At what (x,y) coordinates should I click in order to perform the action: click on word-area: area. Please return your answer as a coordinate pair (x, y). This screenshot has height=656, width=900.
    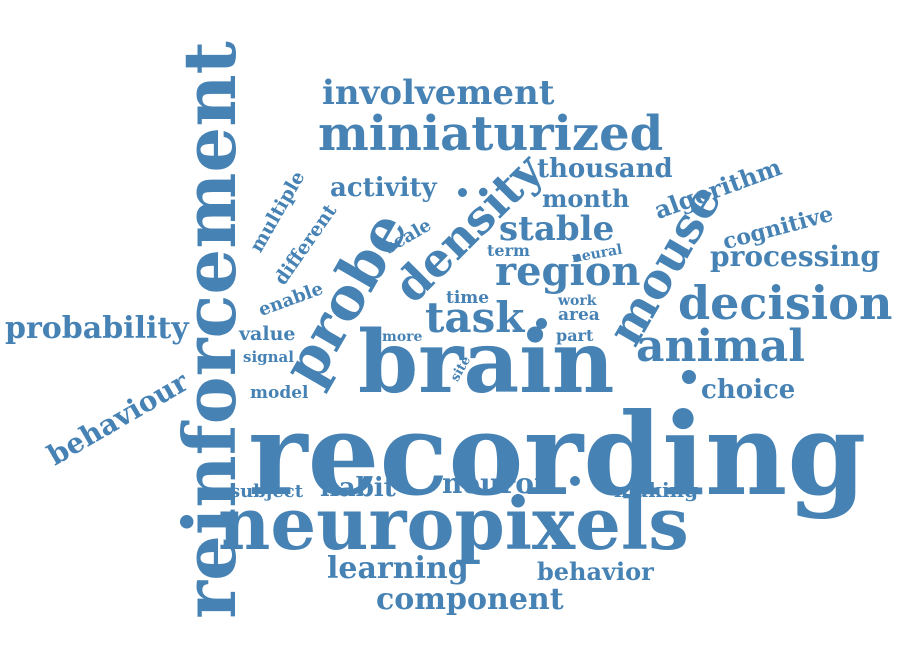
    Looking at the image, I should click on (579, 315).